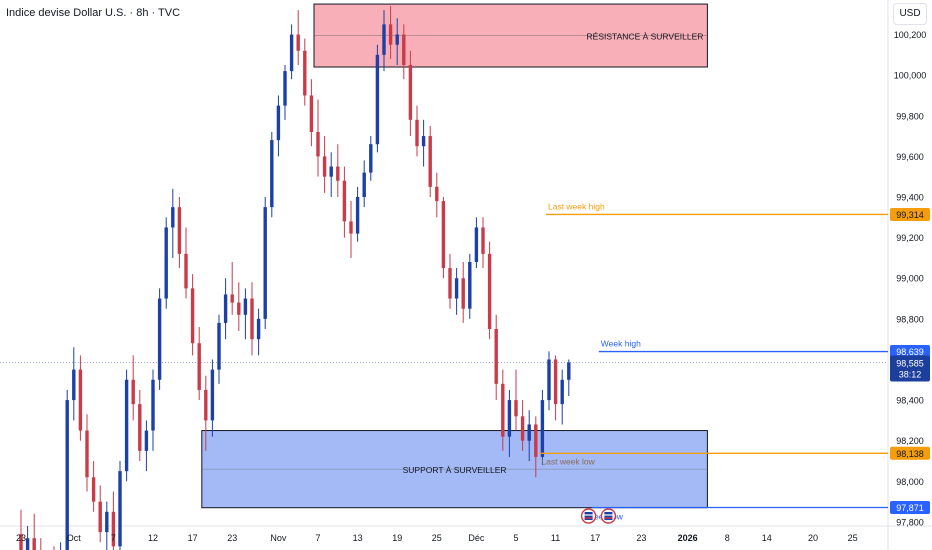 The width and height of the screenshot is (932, 550). Describe the element at coordinates (813, 538) in the screenshot. I see `x-tick-label: 20` at that location.